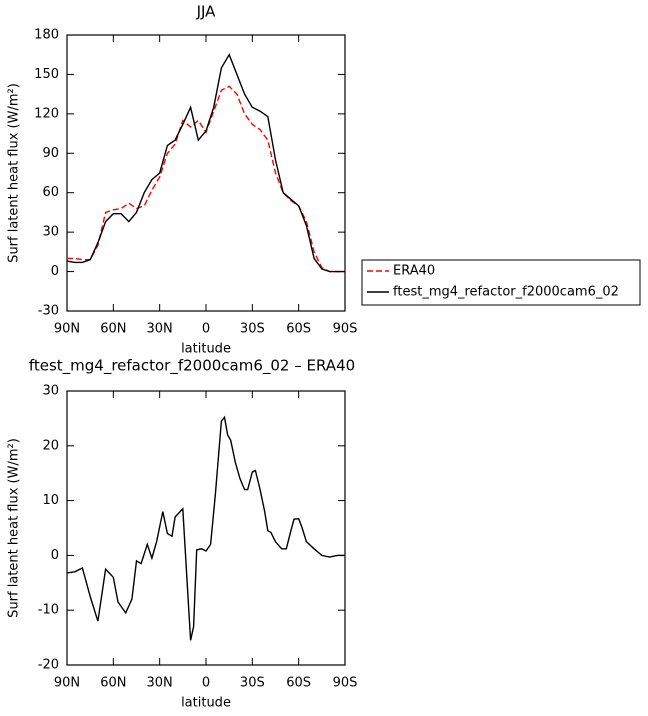  What do you see at coordinates (192, 366) in the screenshot?
I see `chart-title: ftest_mg4_refactor_f2000cam6_02 – ERA40` at bounding box center [192, 366].